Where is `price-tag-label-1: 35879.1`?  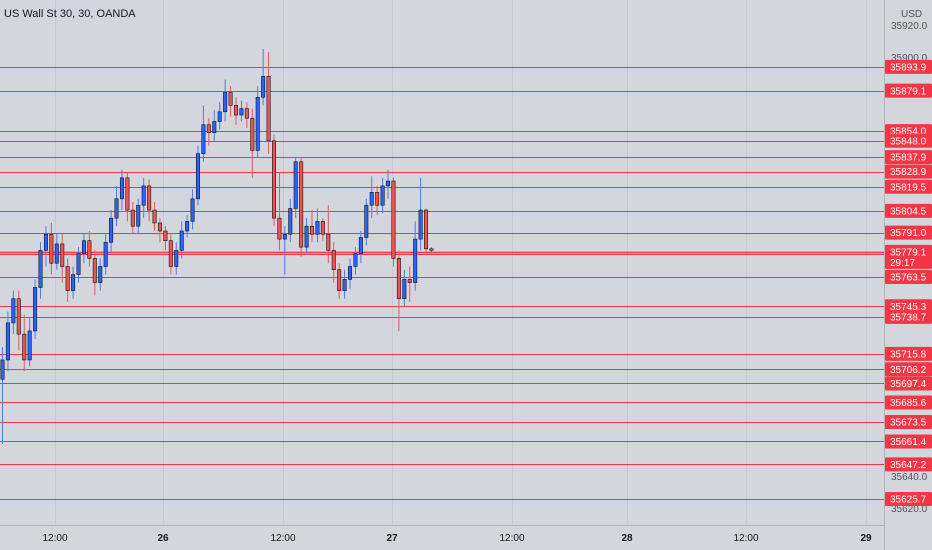 price-tag-label-1: 35879.1 is located at coordinates (908, 91).